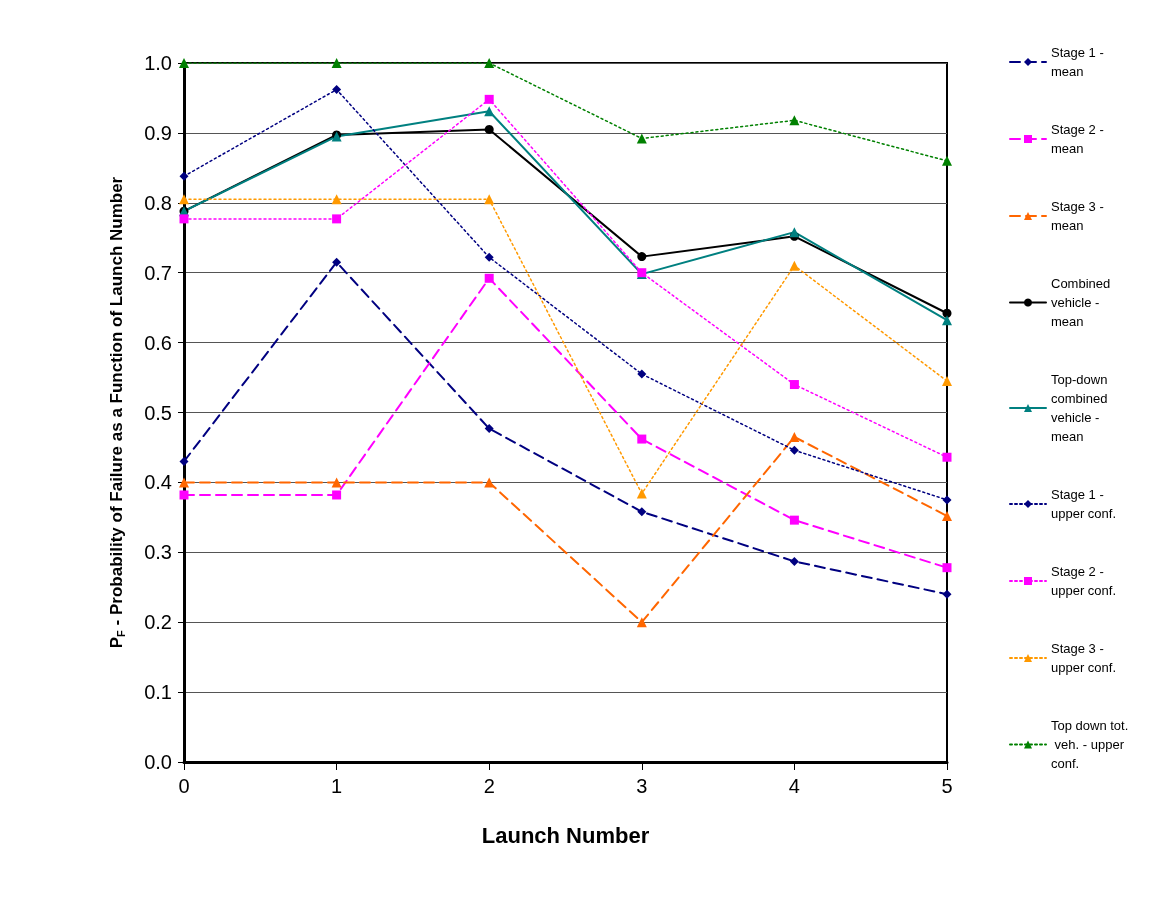 This screenshot has height=897, width=1154. Describe the element at coordinates (1084, 658) in the screenshot. I see `legend-label: Stage 3 - upper conf.` at that location.